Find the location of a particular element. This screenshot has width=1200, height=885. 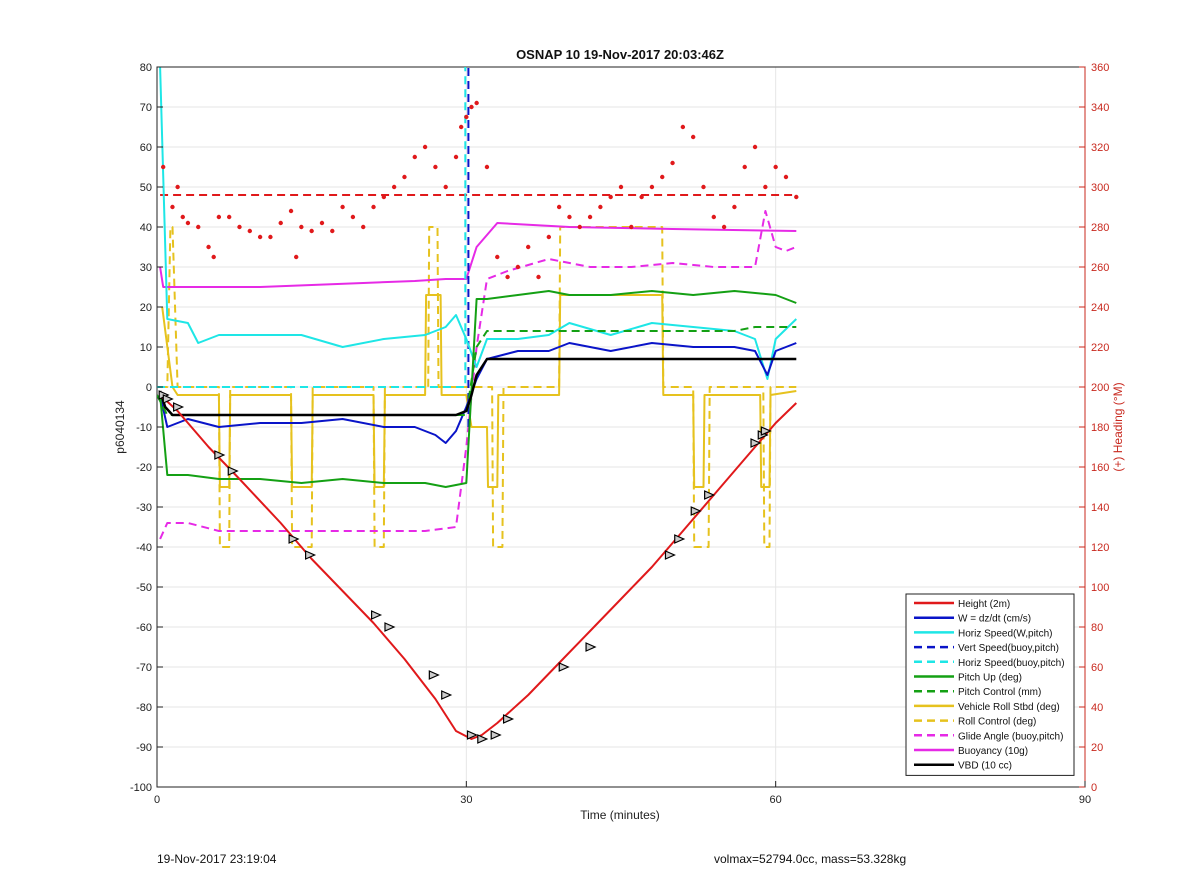

y2-tick-label: 60 is located at coordinates (1097, 668).